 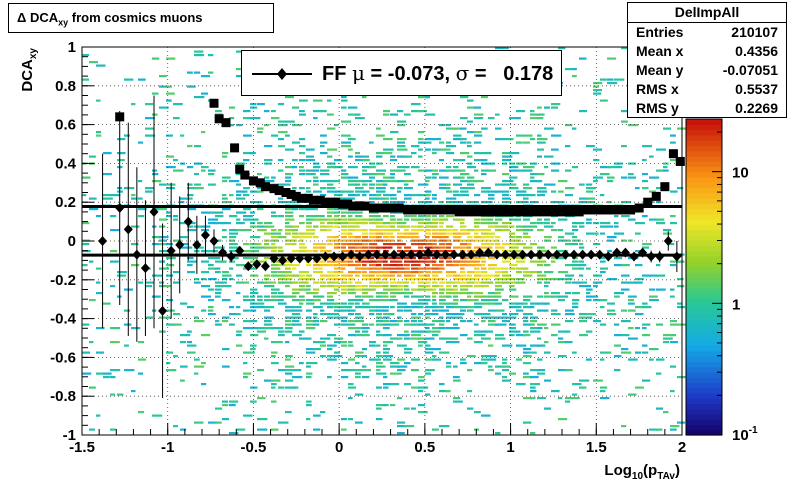 What do you see at coordinates (750, 70) in the screenshot?
I see `stats-value: -0.07051` at bounding box center [750, 70].